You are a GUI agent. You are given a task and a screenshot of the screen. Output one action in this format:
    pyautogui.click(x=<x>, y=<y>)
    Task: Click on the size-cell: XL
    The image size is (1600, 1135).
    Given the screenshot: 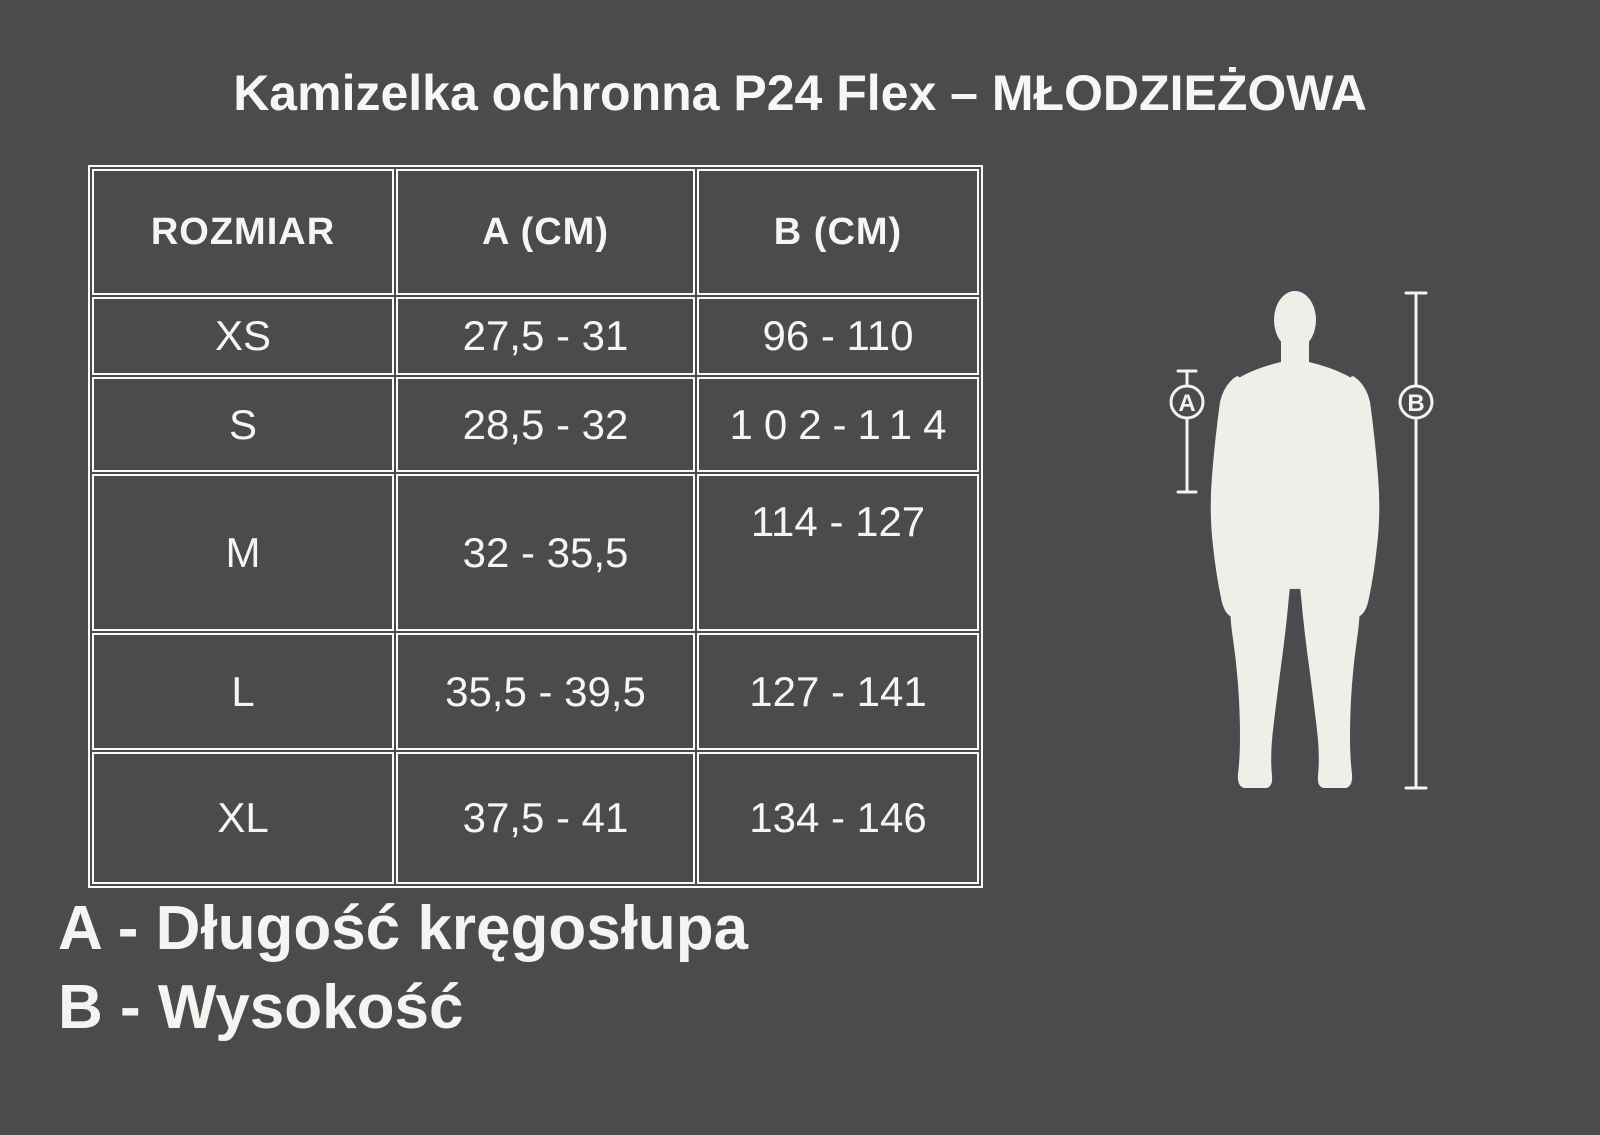 What is the action you would take?
    pyautogui.click(x=243, y=818)
    